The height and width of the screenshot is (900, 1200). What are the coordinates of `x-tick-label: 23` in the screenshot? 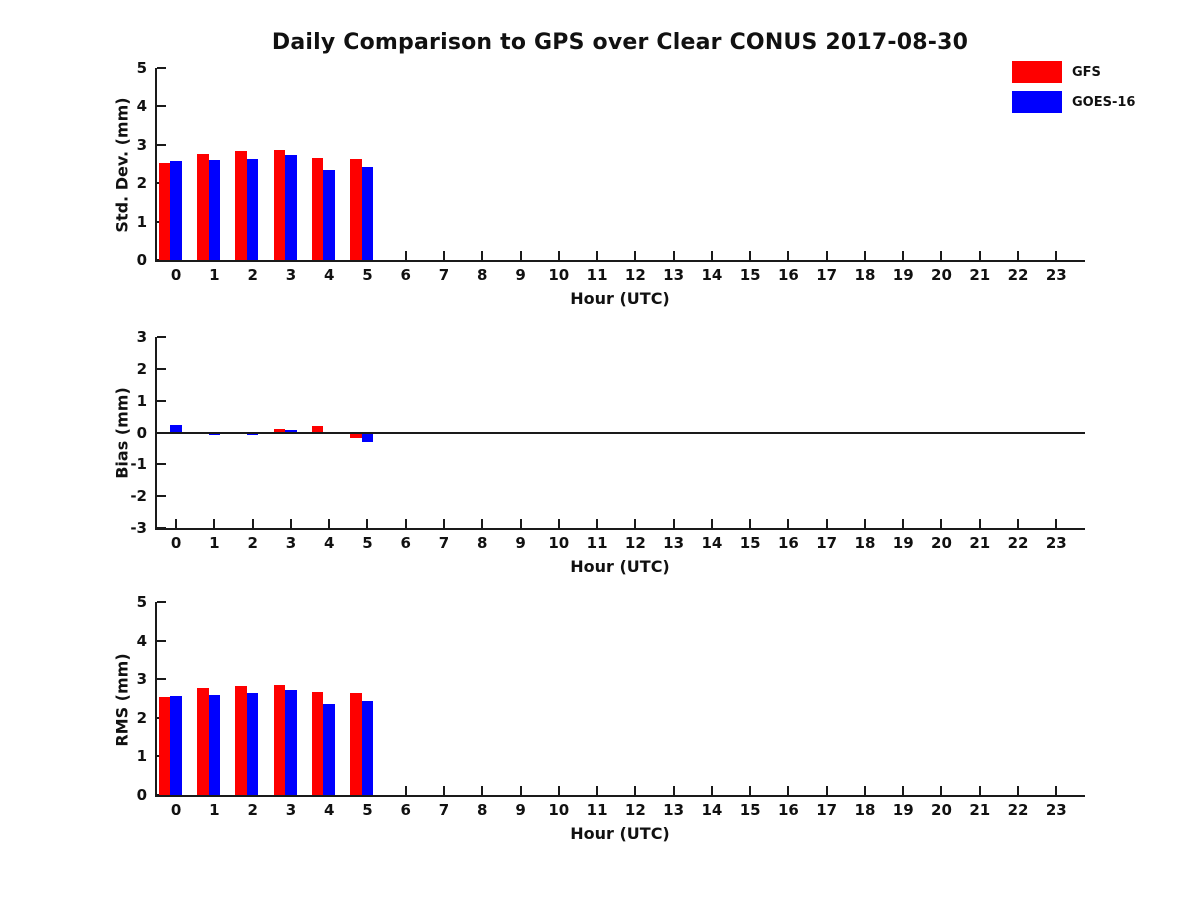 It's located at (1056, 275).